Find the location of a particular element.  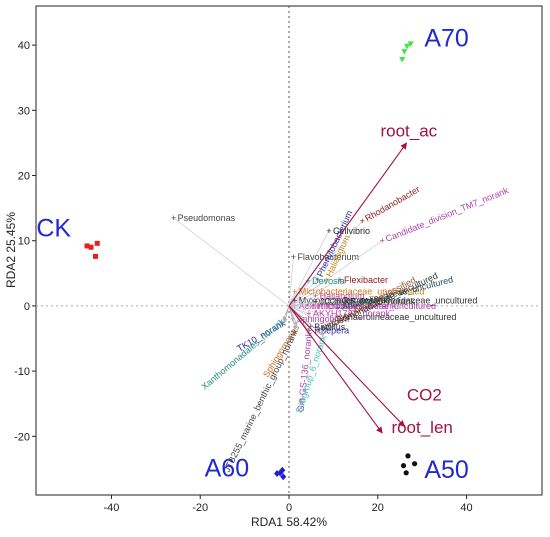

species-label: Cellvibrio is located at coordinates (351, 231).